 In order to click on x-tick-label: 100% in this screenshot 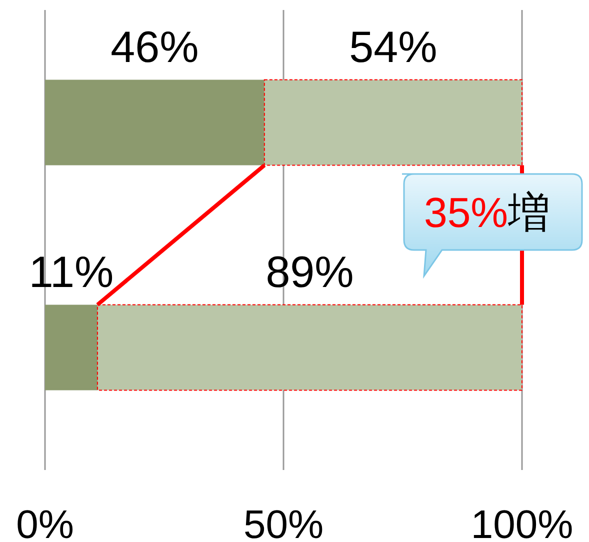, I will do `click(522, 522)`.